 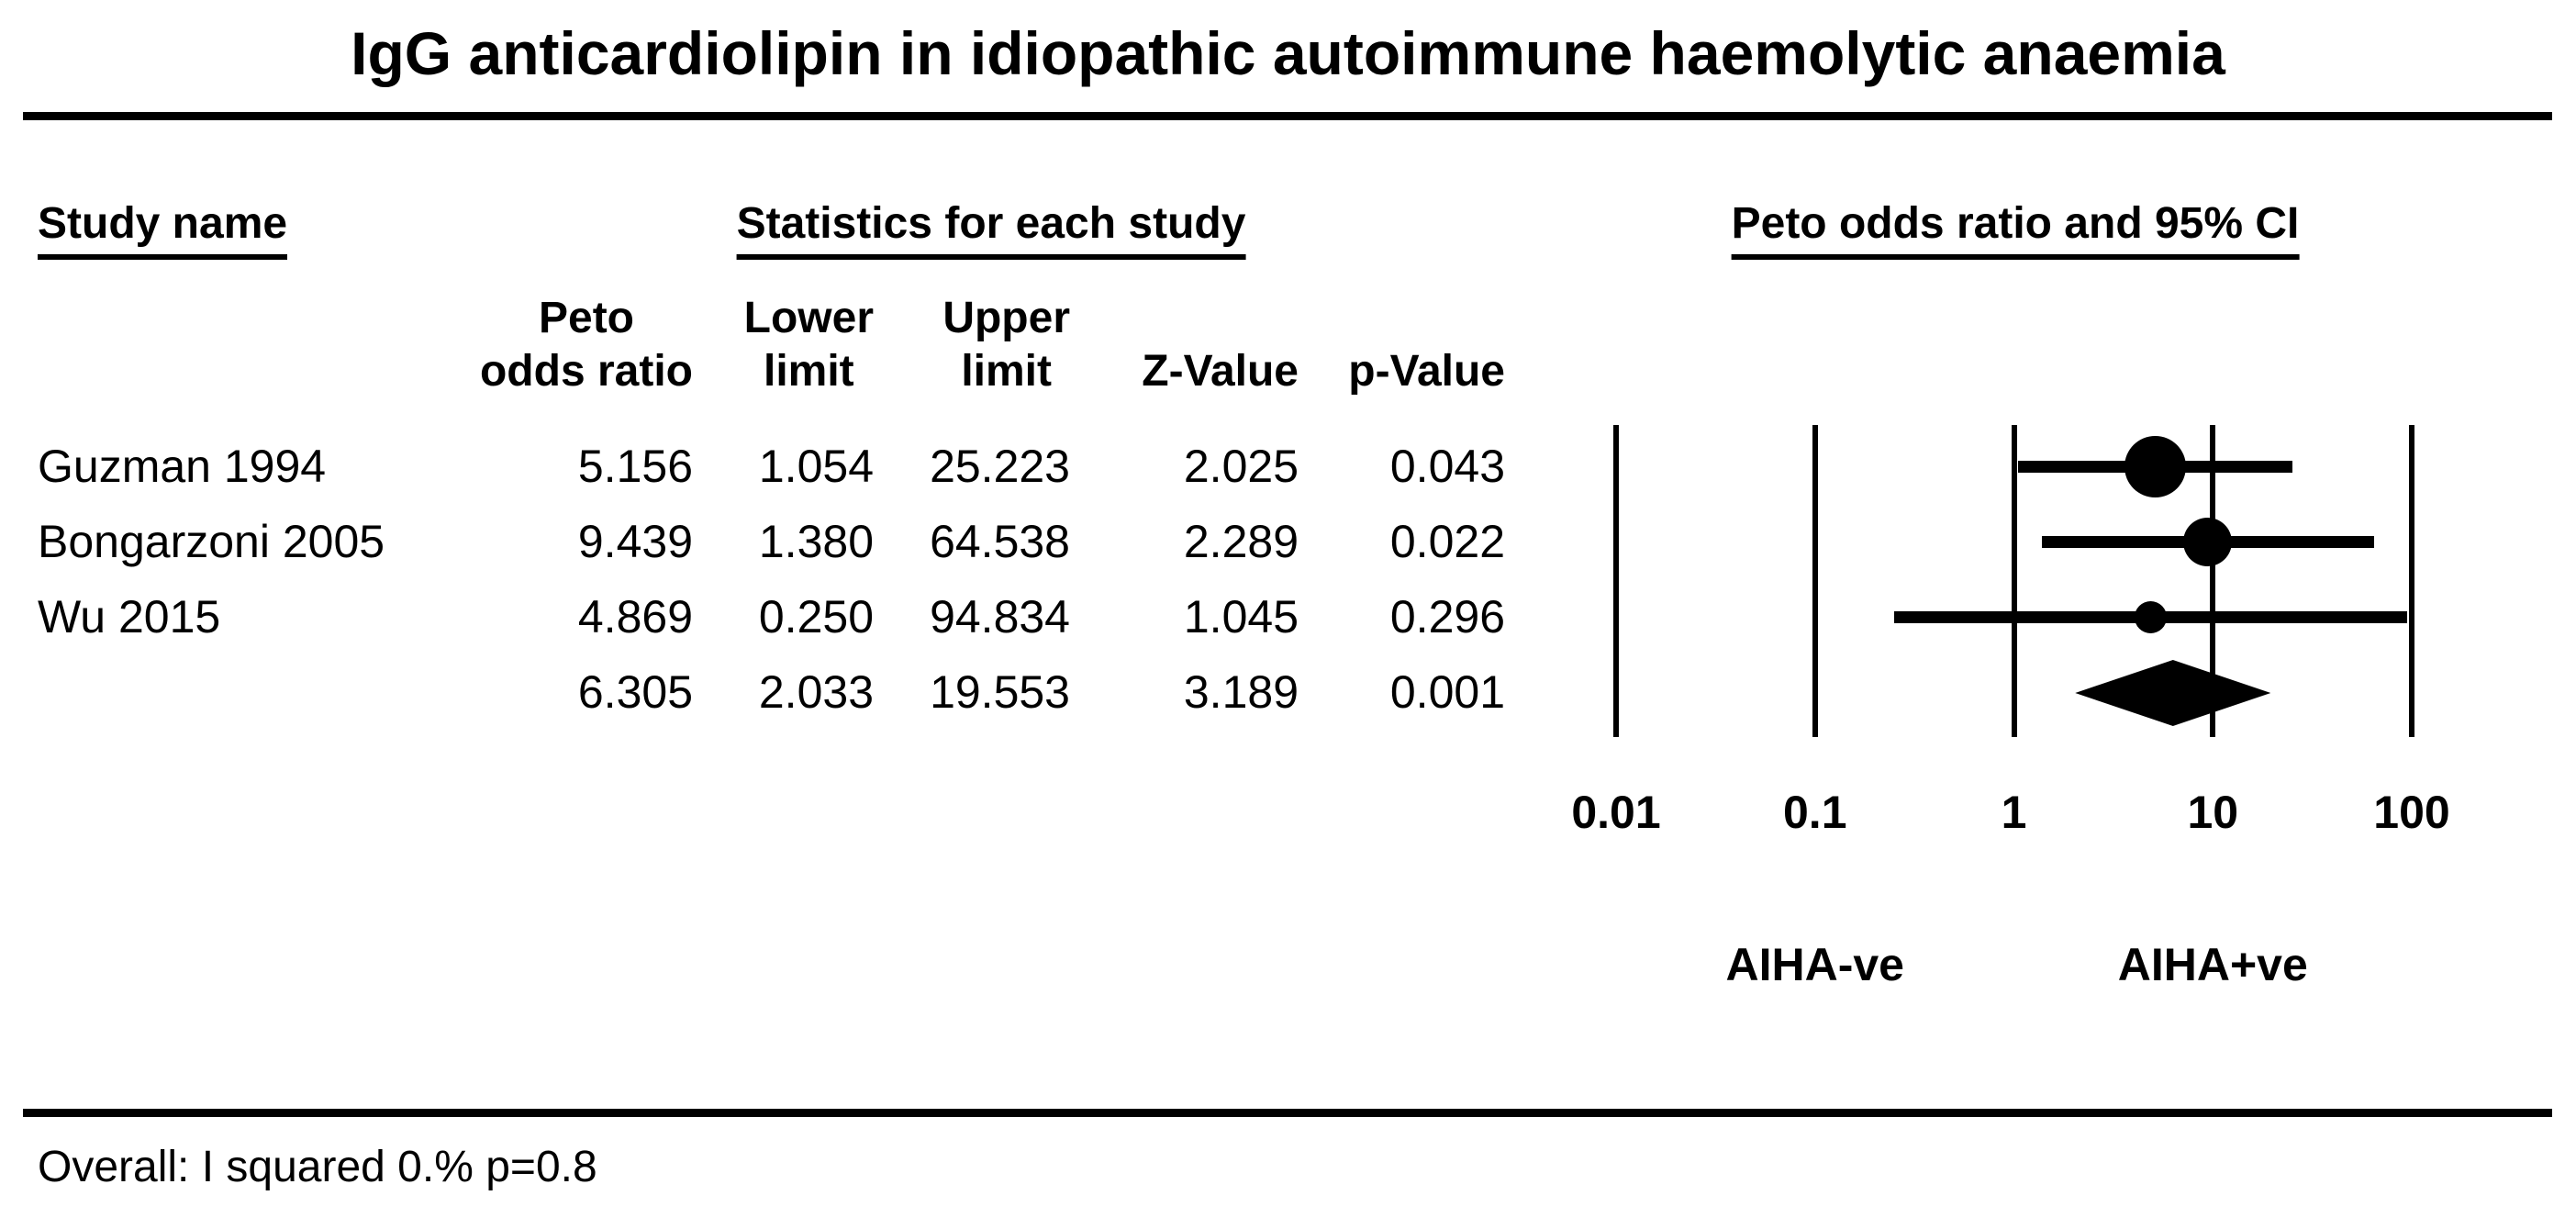 I want to click on column-header-z-value: Z-Value, so click(x=1184, y=360).